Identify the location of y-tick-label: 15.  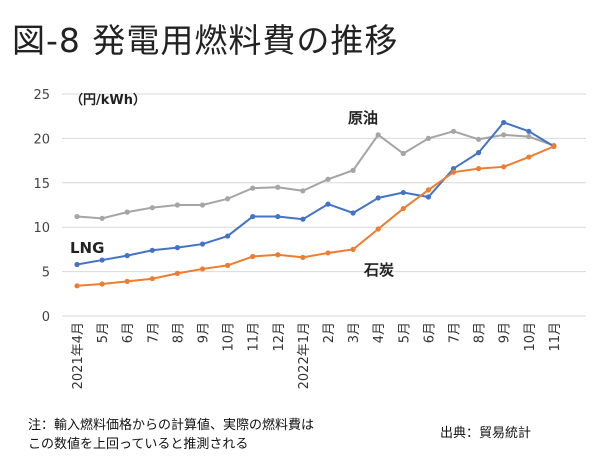
(41, 184).